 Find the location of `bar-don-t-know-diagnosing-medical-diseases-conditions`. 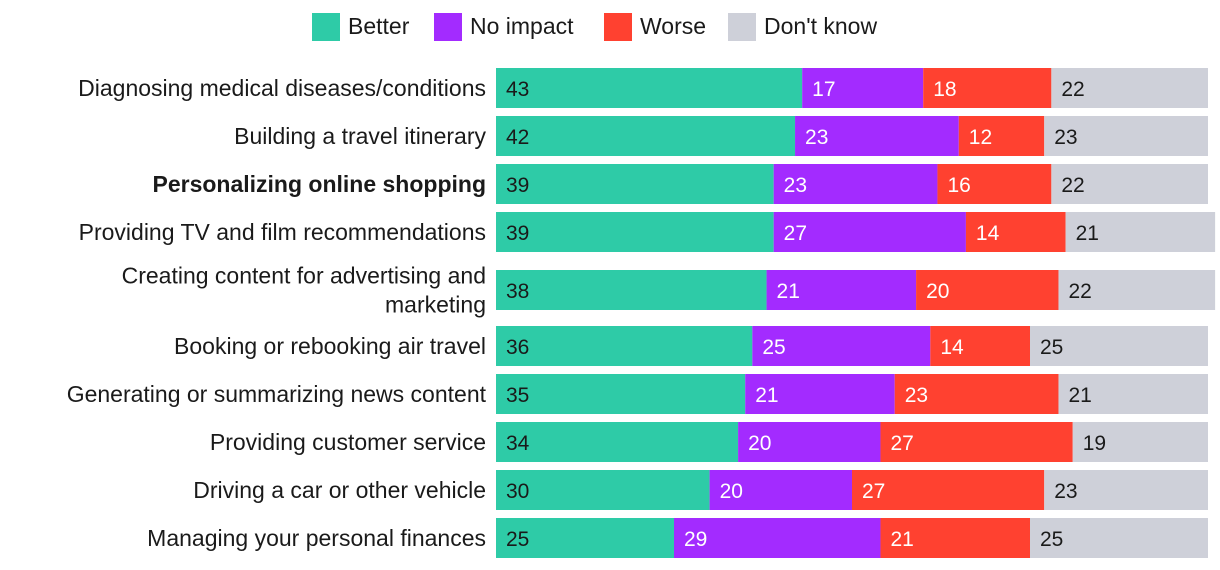

bar-don-t-know-diagnosing-medical-diseases-conditions is located at coordinates (1129, 88).